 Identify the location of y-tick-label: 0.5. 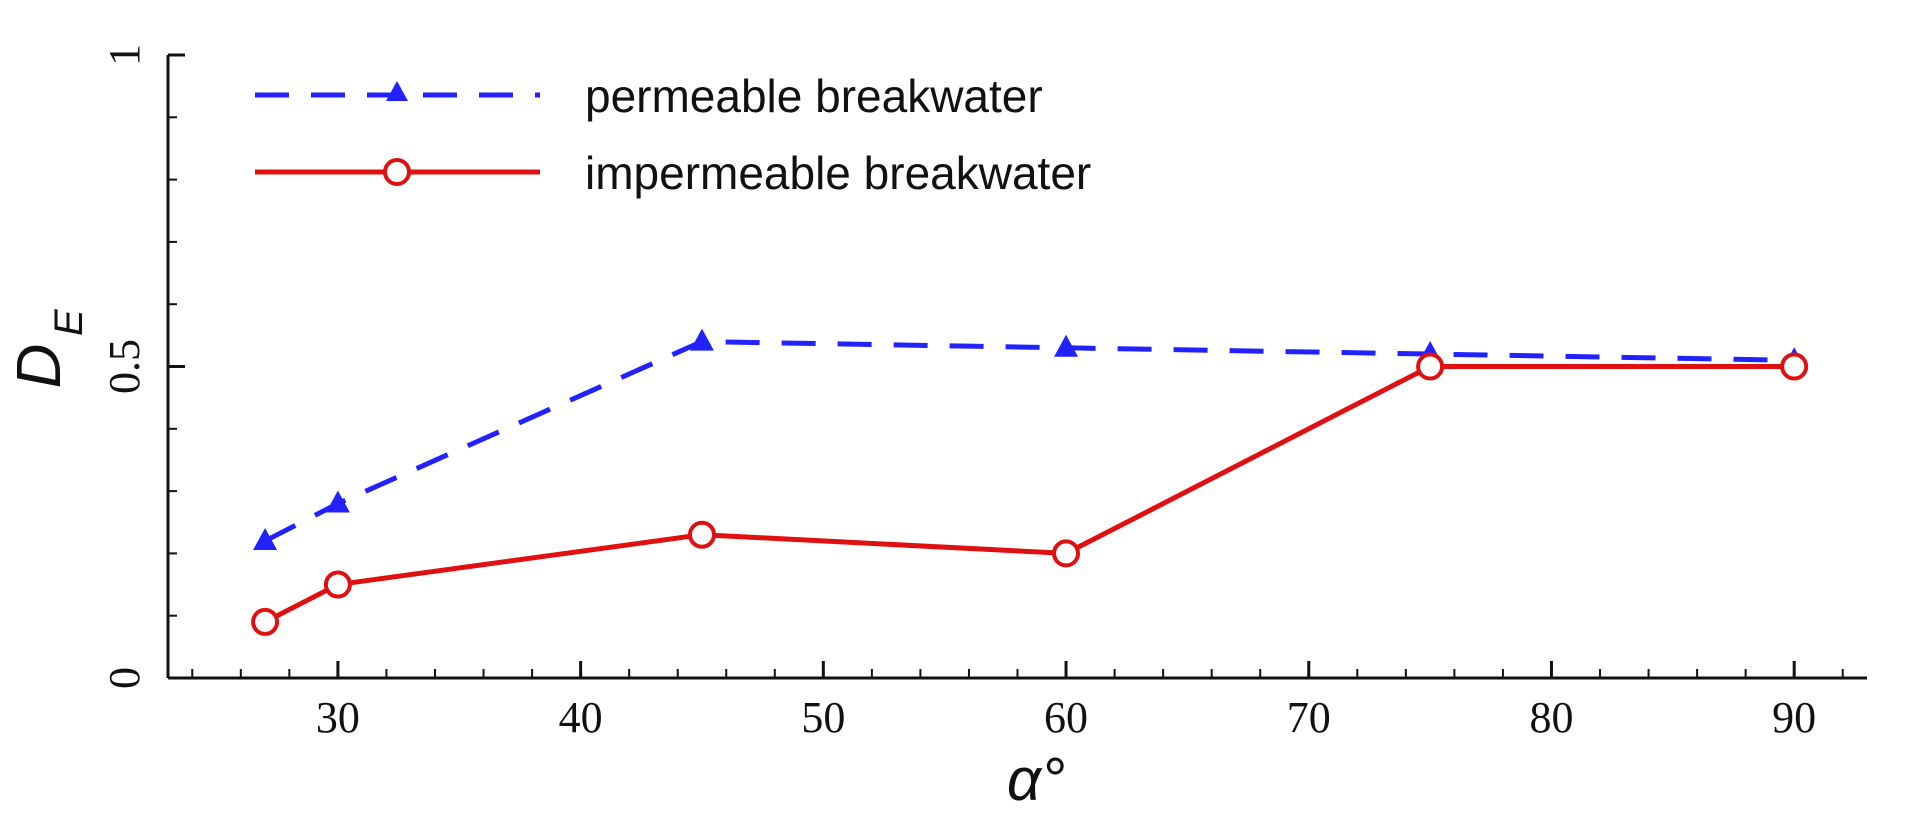
(124, 366).